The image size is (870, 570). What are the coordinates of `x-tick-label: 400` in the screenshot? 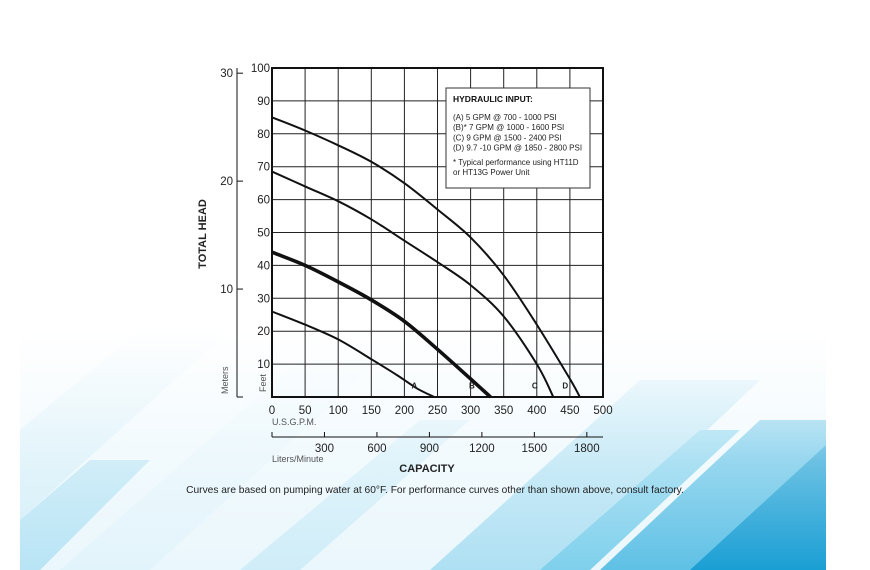 It's located at (536, 411).